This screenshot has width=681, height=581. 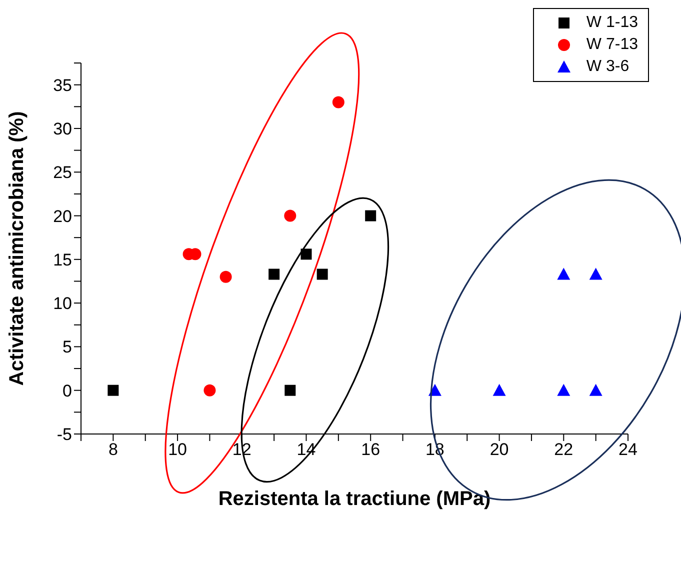 I want to click on y-axis-title: Activitate antimicrobiana (%), so click(x=17, y=248).